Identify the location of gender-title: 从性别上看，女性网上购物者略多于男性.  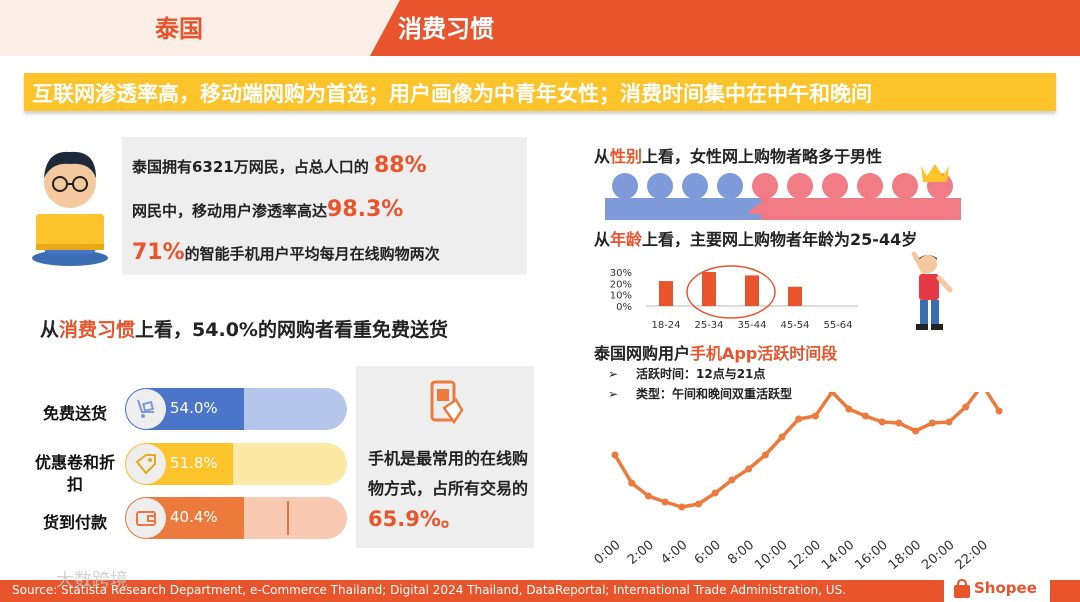
(738, 155).